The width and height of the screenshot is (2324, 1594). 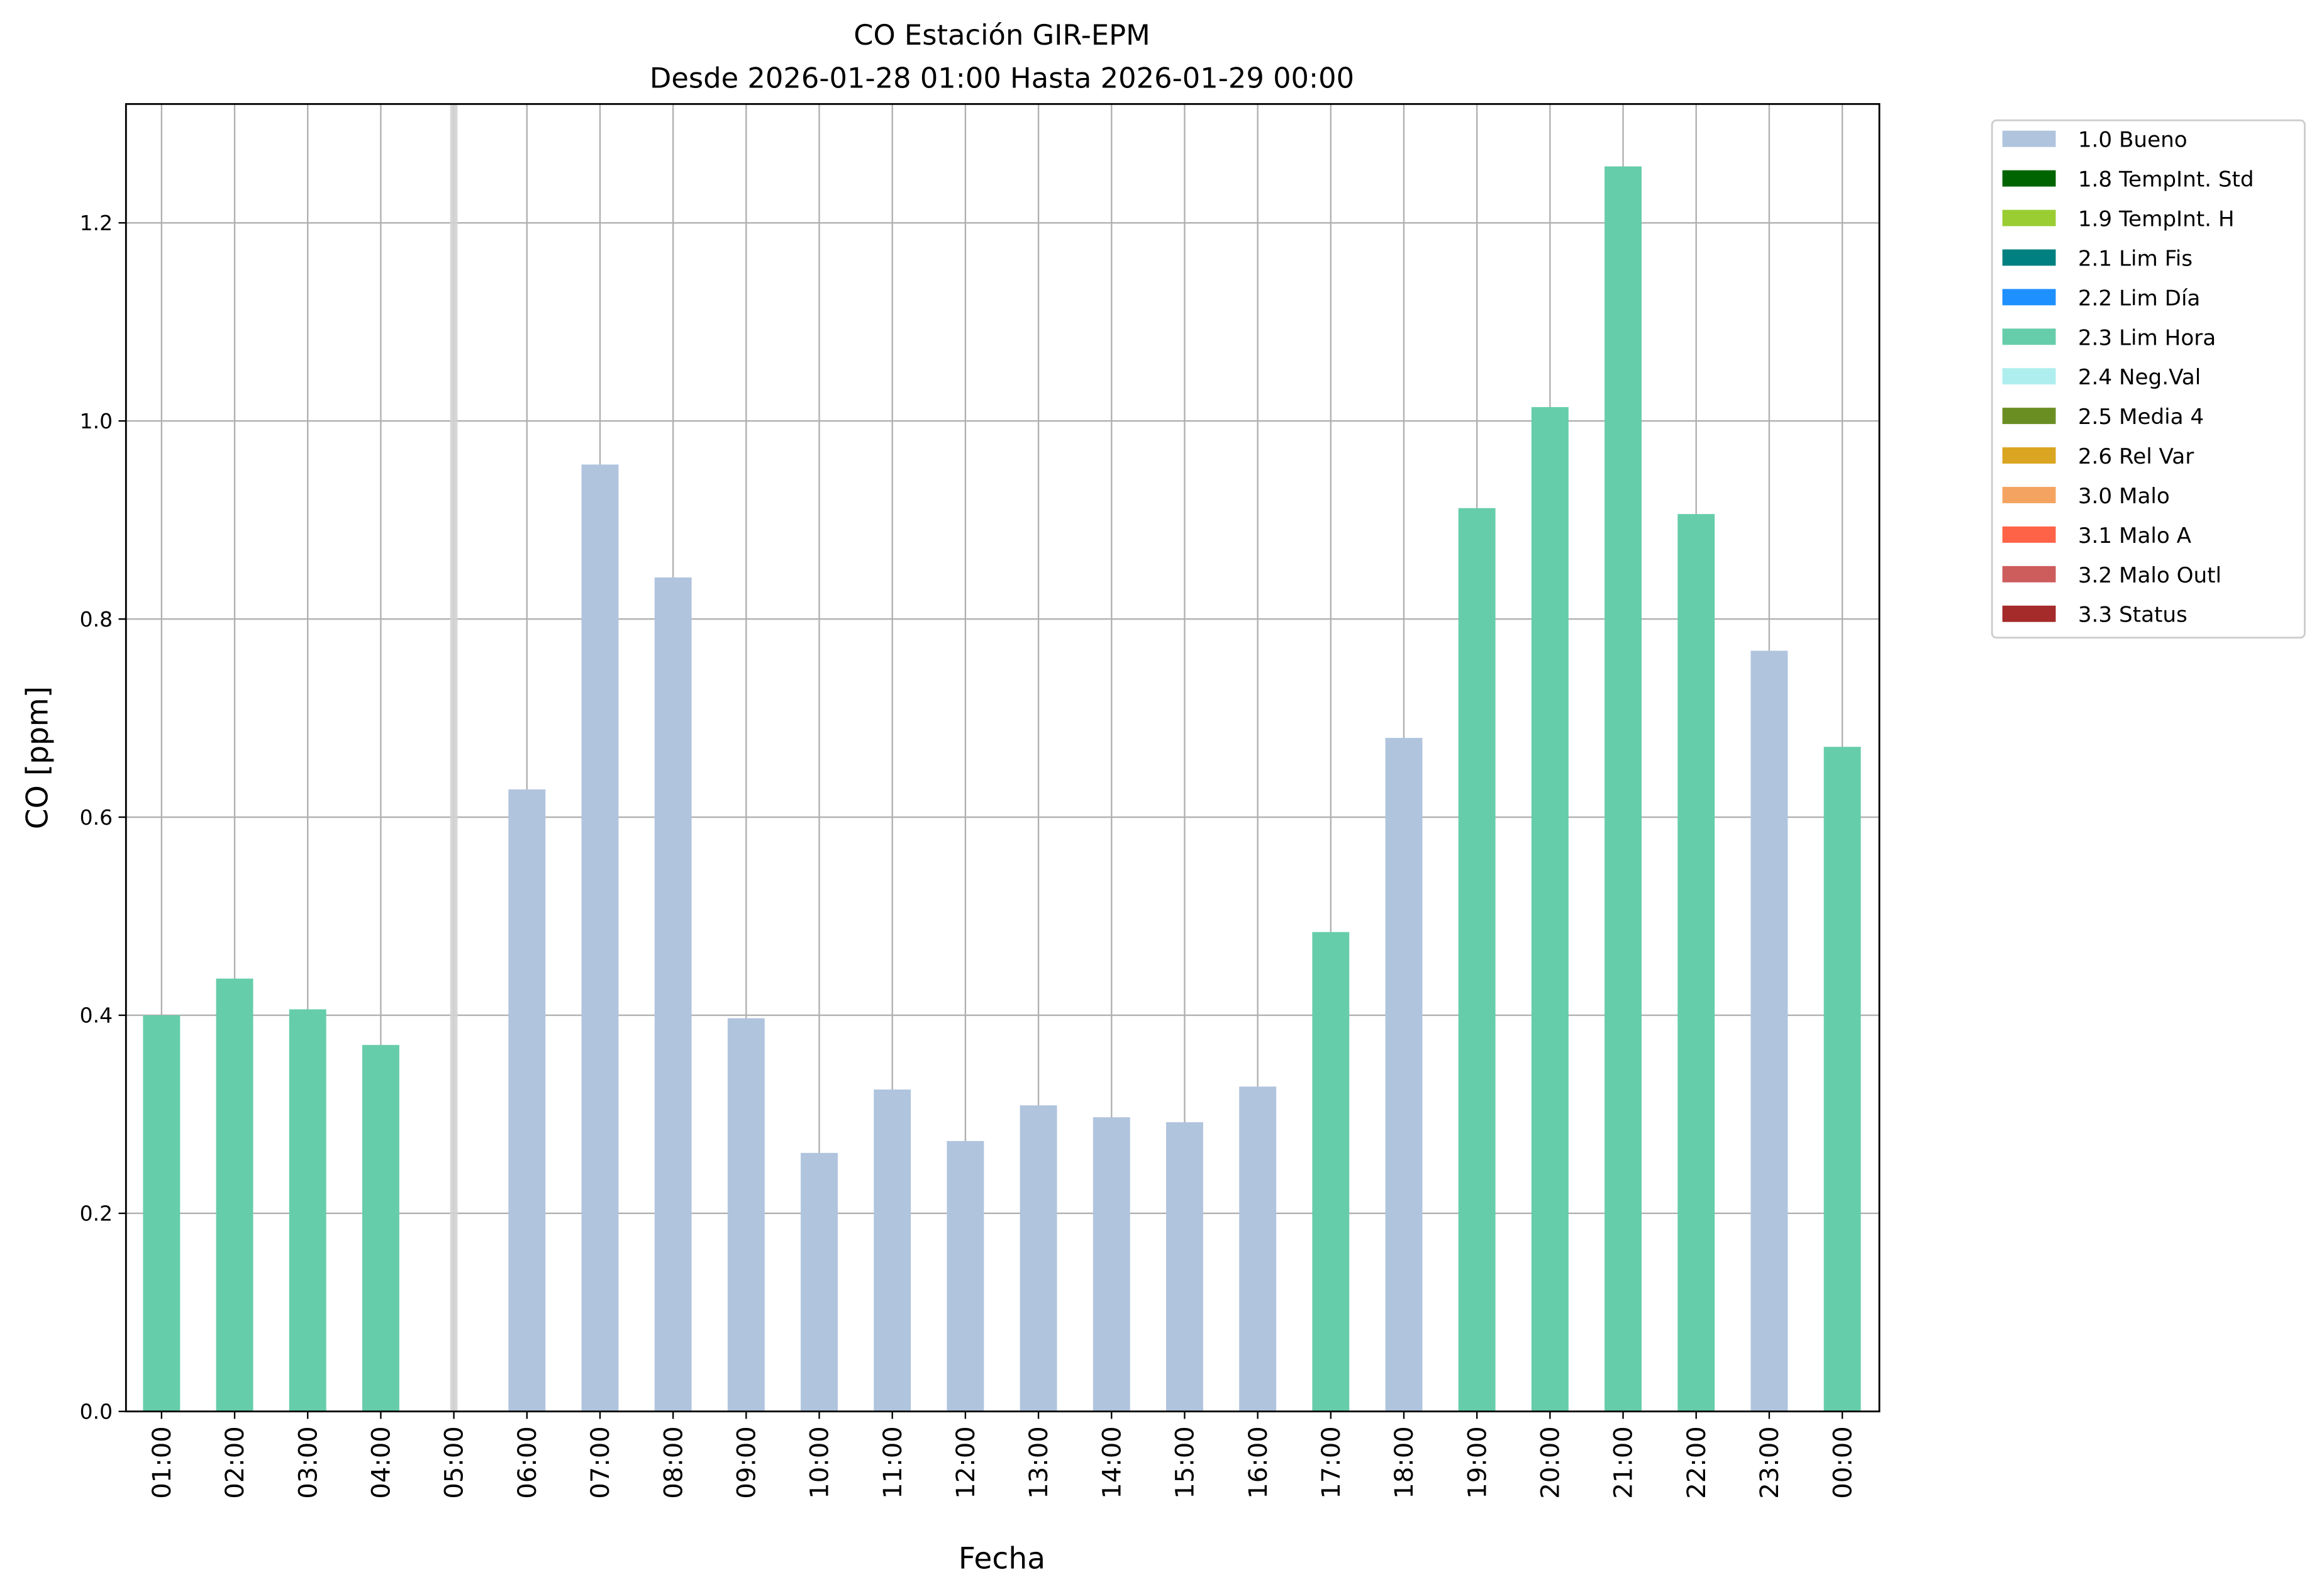 What do you see at coordinates (893, 1462) in the screenshot?
I see `x-tick-label: 11:00` at bounding box center [893, 1462].